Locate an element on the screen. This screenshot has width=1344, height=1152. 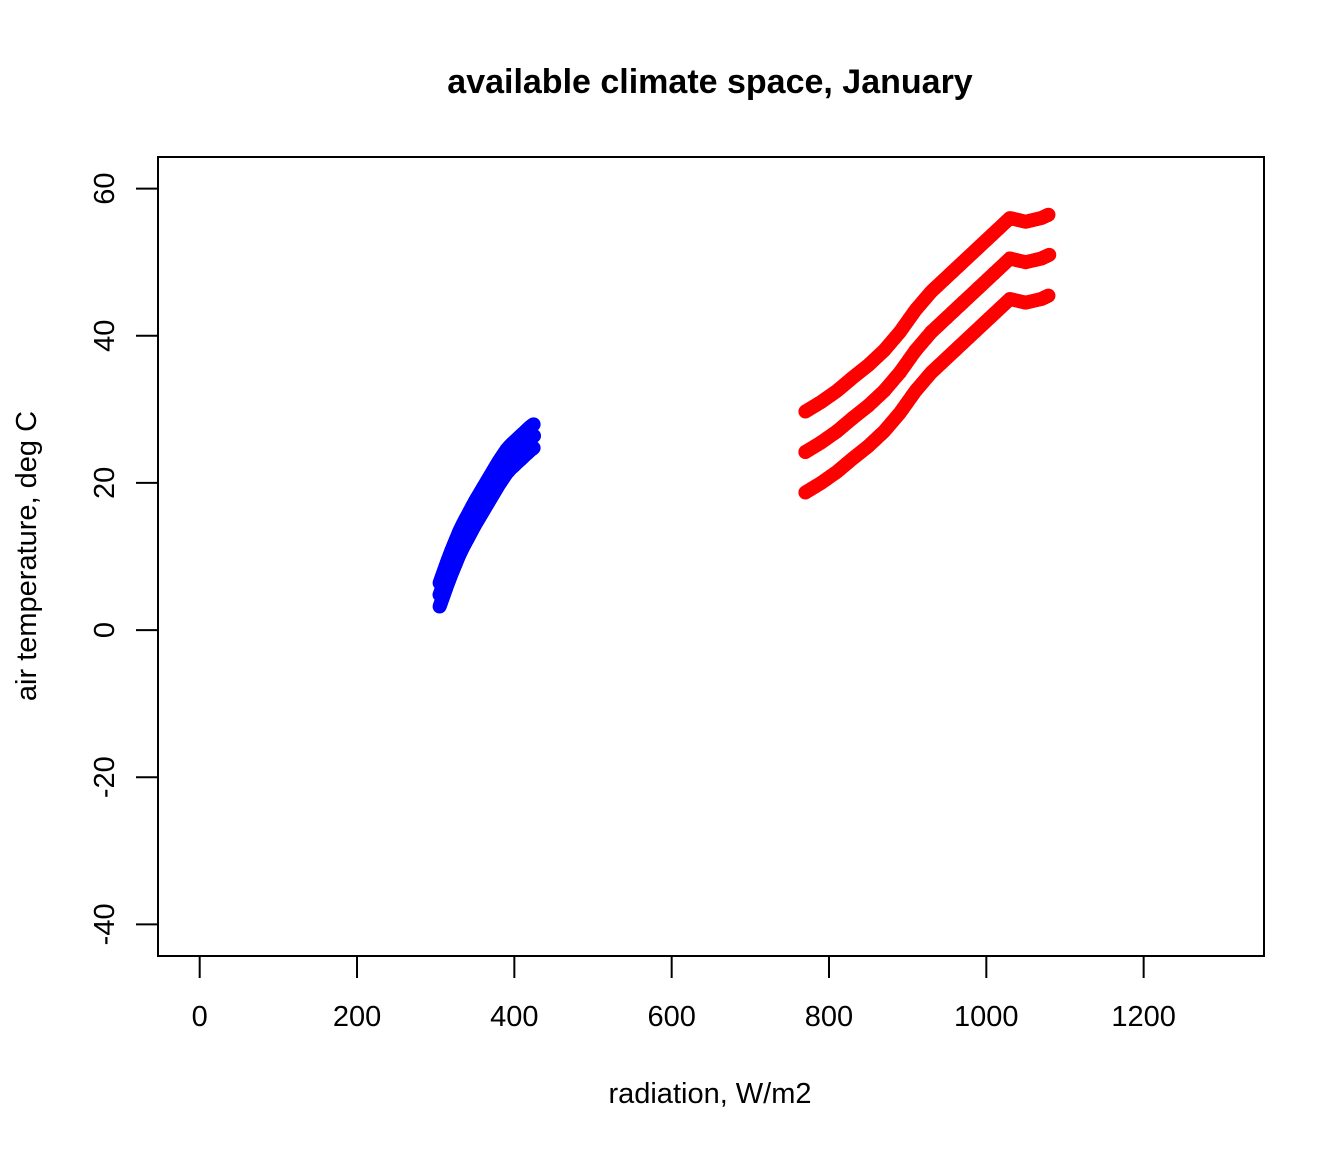
x-tick-label: 800 is located at coordinates (829, 1017).